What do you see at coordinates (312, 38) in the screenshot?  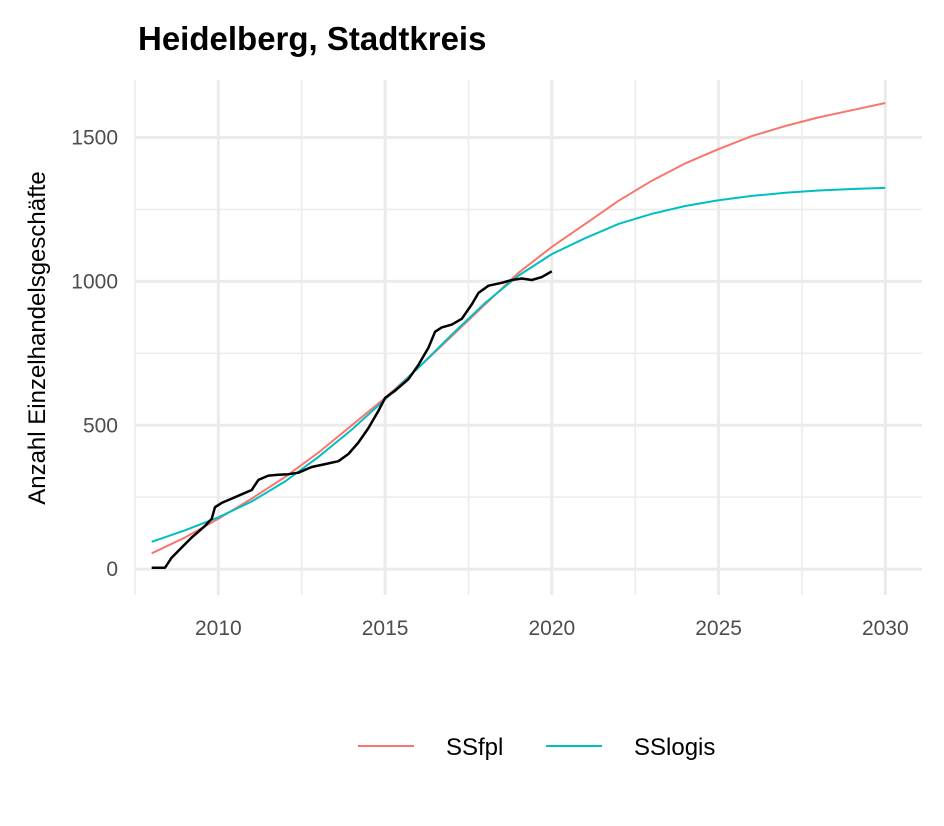 I see `chart-title: Heidelberg, Stadtkreis` at bounding box center [312, 38].